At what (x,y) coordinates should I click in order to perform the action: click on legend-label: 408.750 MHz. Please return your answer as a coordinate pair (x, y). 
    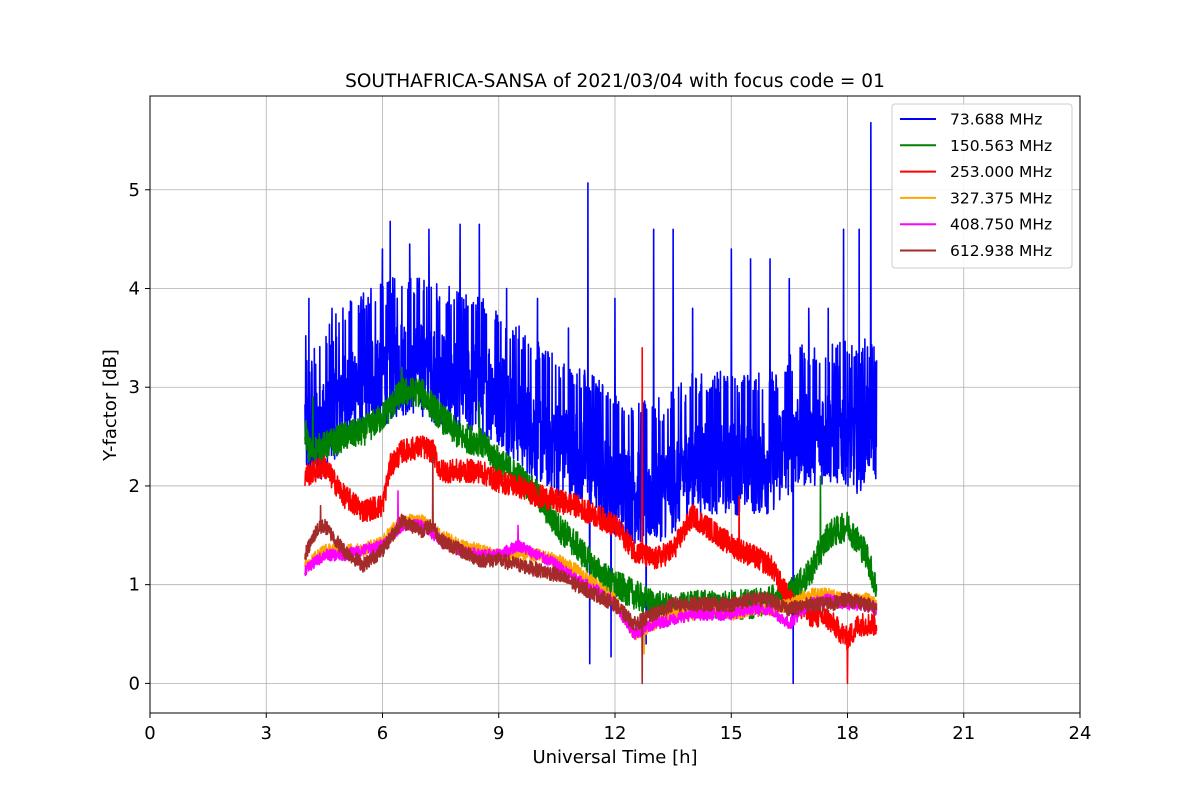
    Looking at the image, I should click on (1001, 225).